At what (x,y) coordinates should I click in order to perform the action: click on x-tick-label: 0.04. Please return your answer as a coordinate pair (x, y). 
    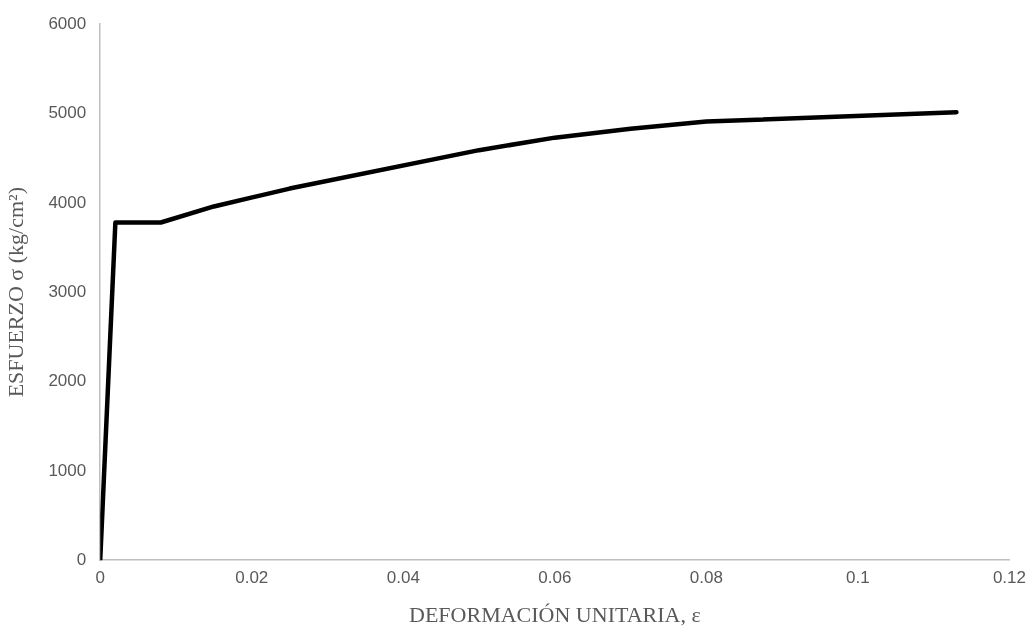
    Looking at the image, I should click on (403, 578).